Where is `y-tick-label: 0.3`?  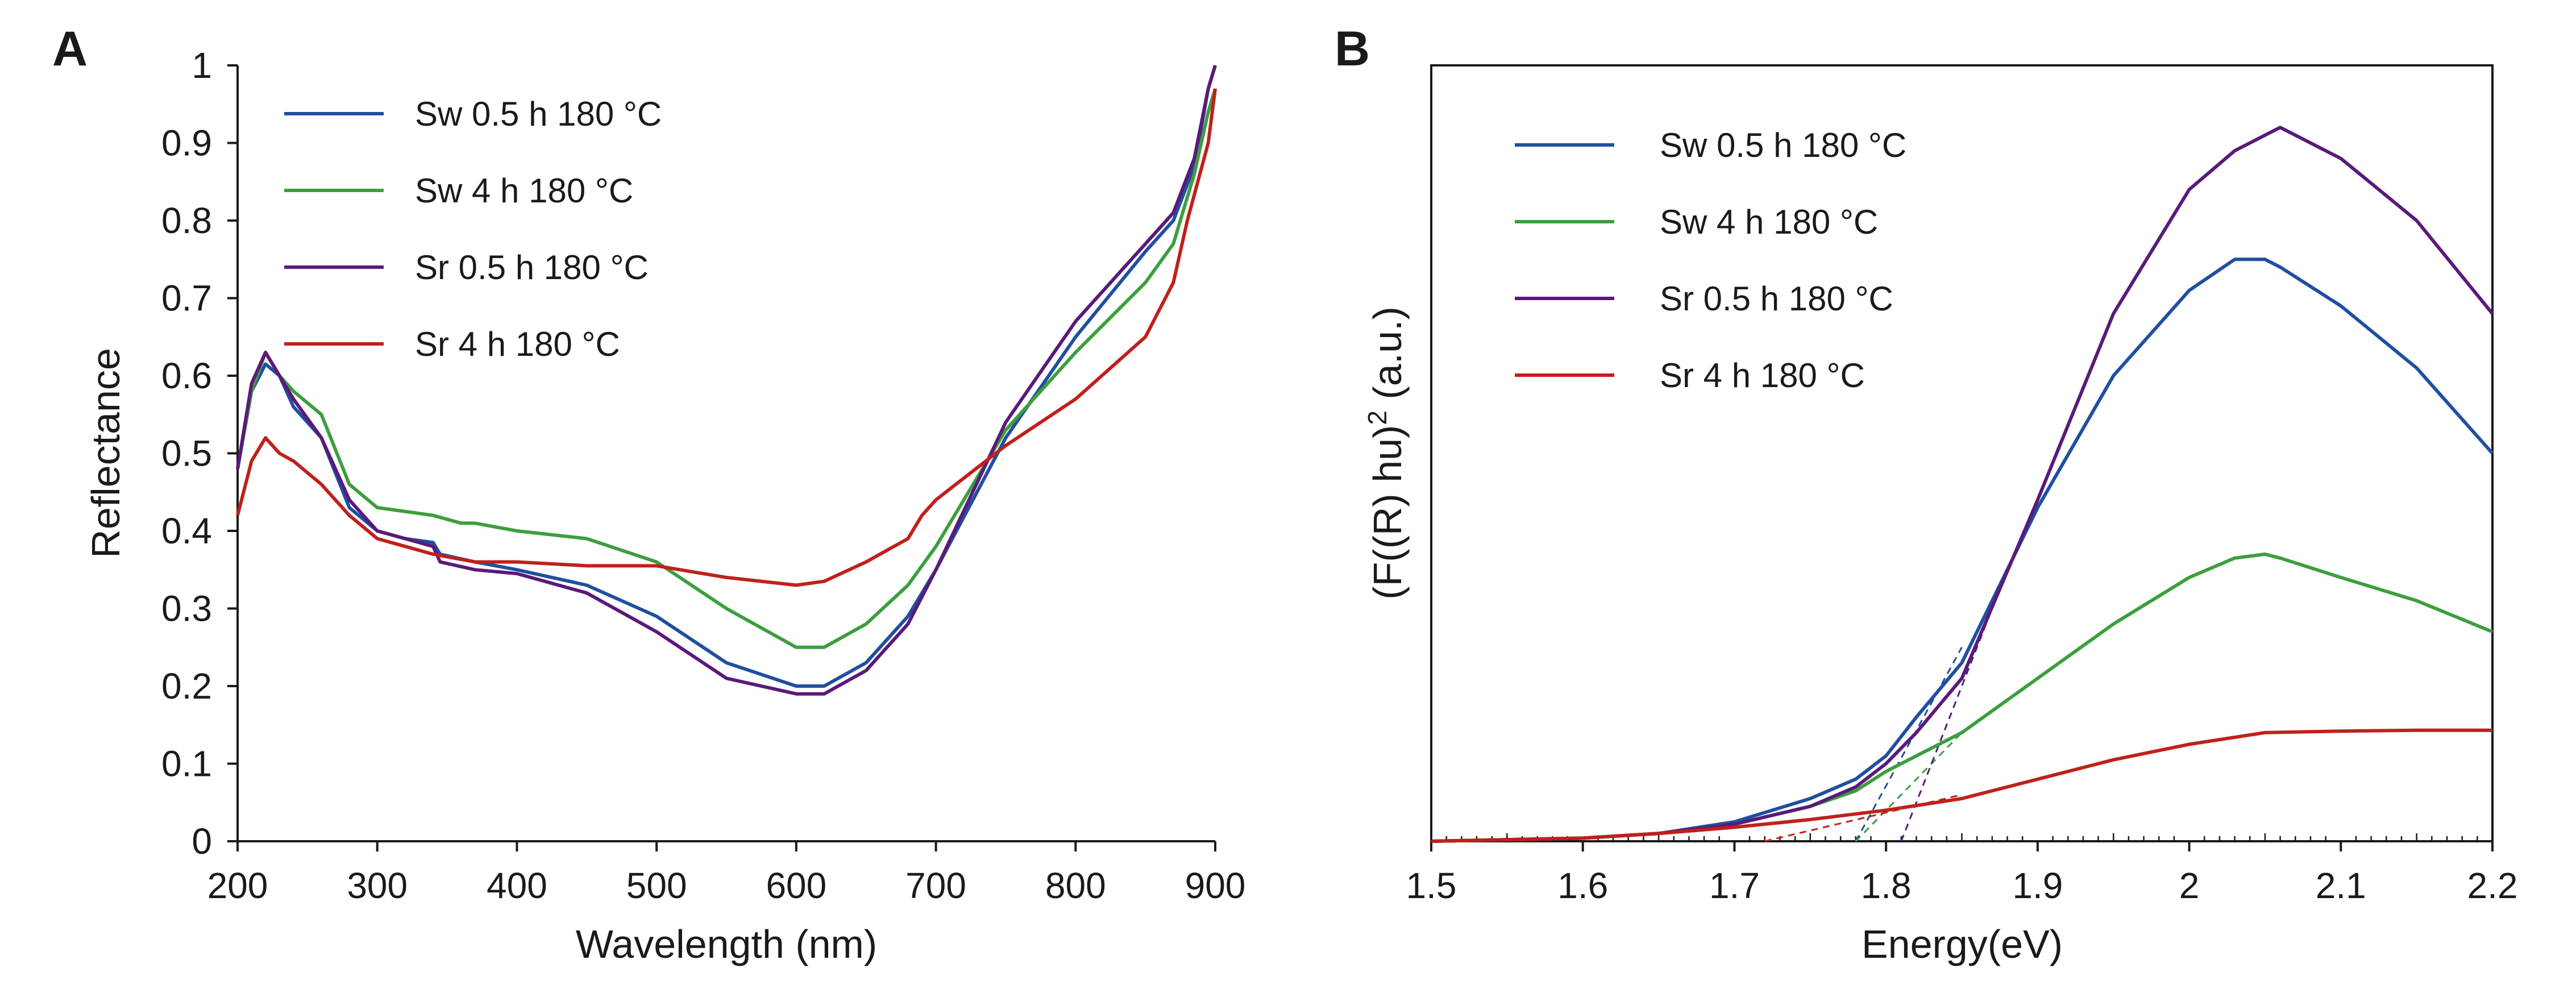 y-tick-label: 0.3 is located at coordinates (187, 608).